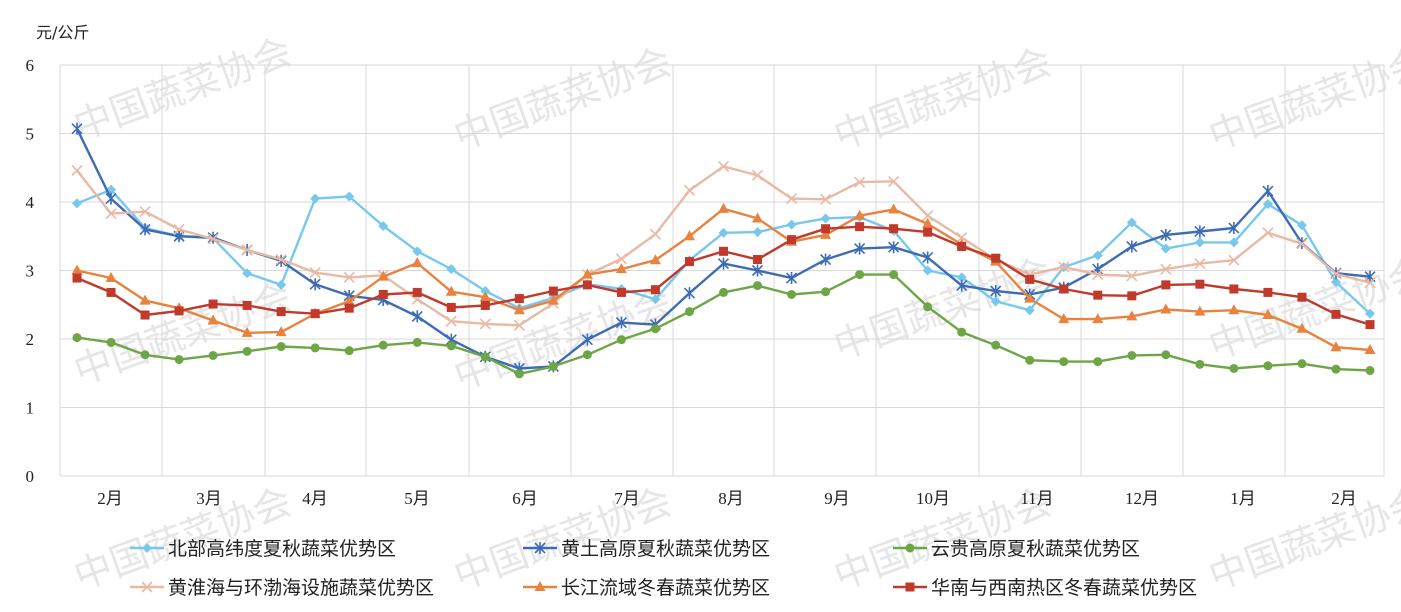 The width and height of the screenshot is (1401, 612). Describe the element at coordinates (62, 32) in the screenshot. I see `y-axis-unit: 元/公斤` at that location.